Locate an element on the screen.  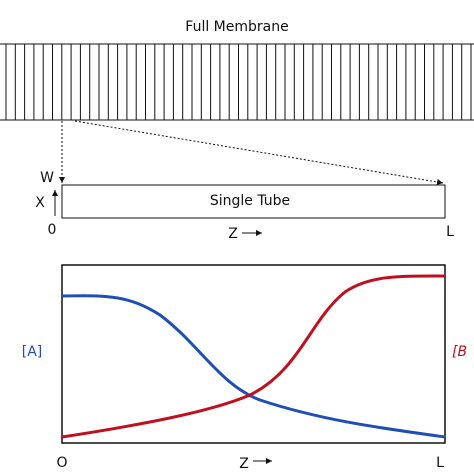
single-tube is located at coordinates (253, 201).